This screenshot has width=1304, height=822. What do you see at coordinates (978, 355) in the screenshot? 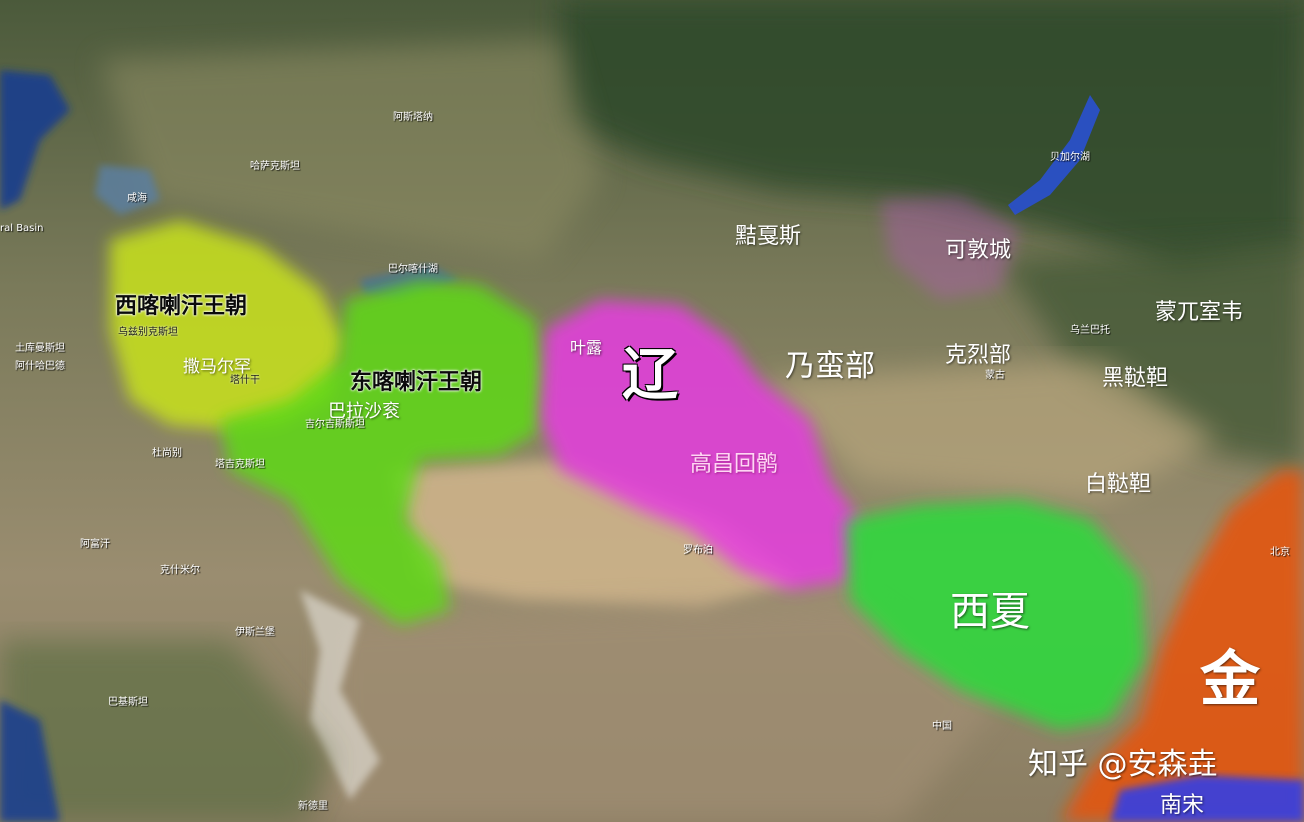
I see `kerait-label: 克烈部` at bounding box center [978, 355].